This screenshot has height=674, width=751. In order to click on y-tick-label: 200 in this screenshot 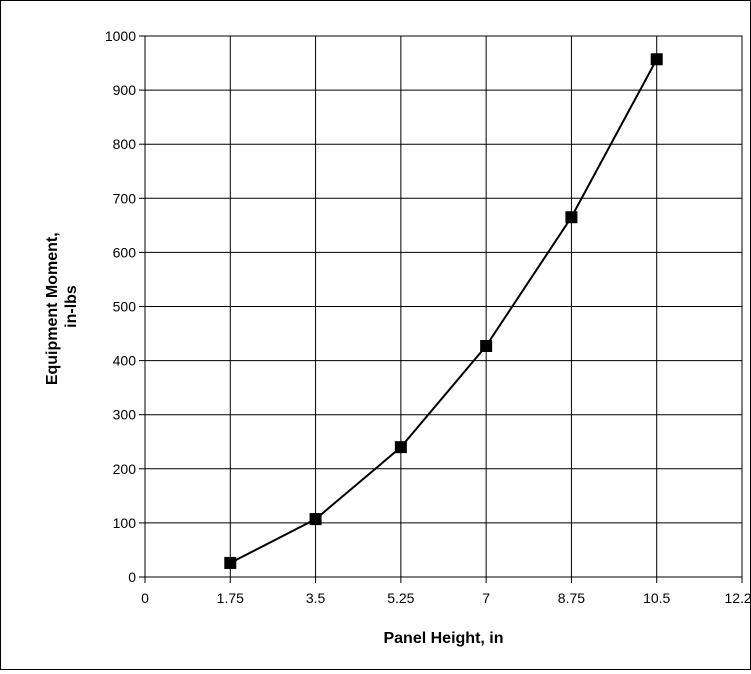, I will do `click(125, 469)`.